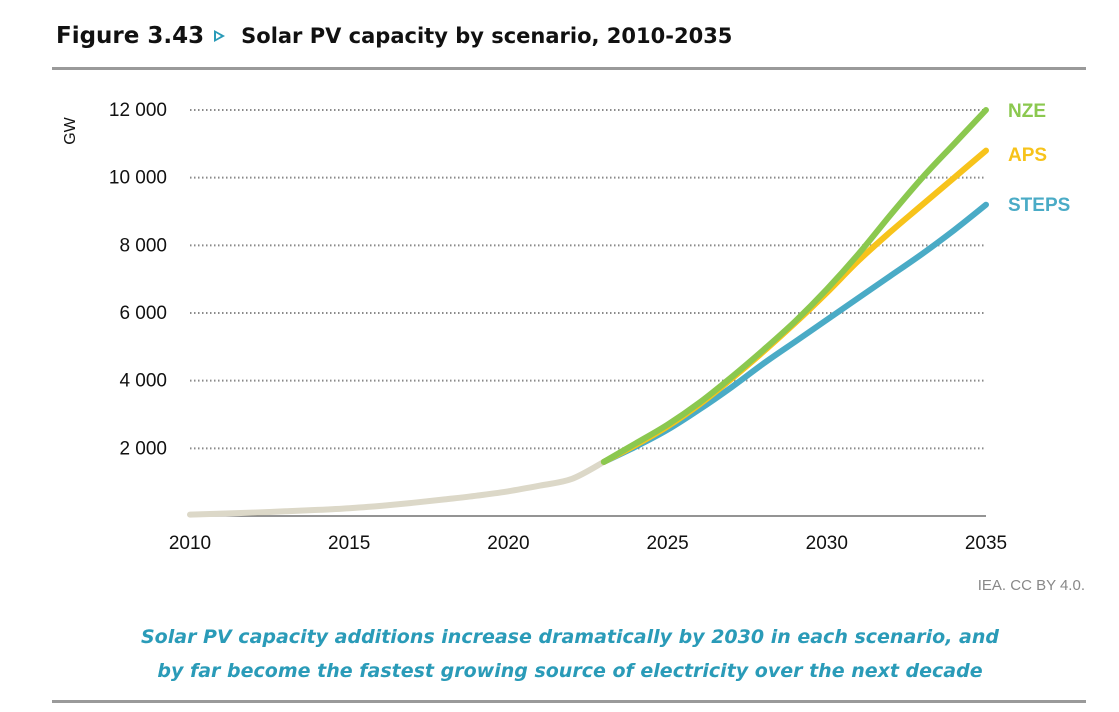 The width and height of the screenshot is (1119, 712). What do you see at coordinates (794, 333) in the screenshot?
I see `series-line-steps` at bounding box center [794, 333].